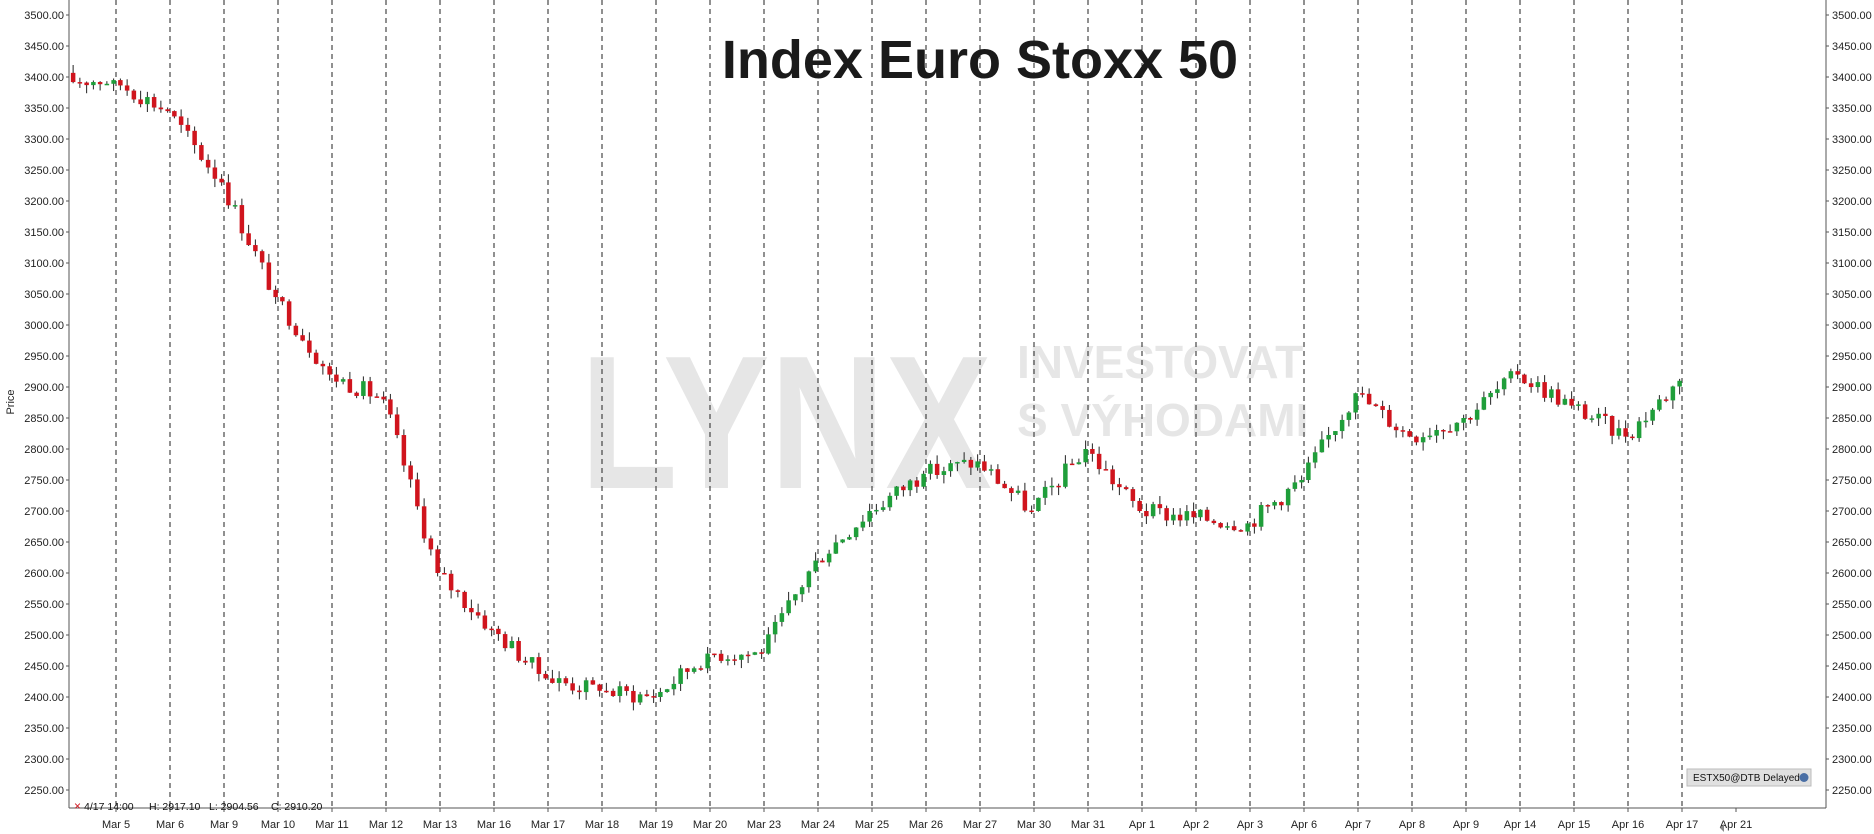  I want to click on y-tick-label-right: 3250.00, so click(1852, 171).